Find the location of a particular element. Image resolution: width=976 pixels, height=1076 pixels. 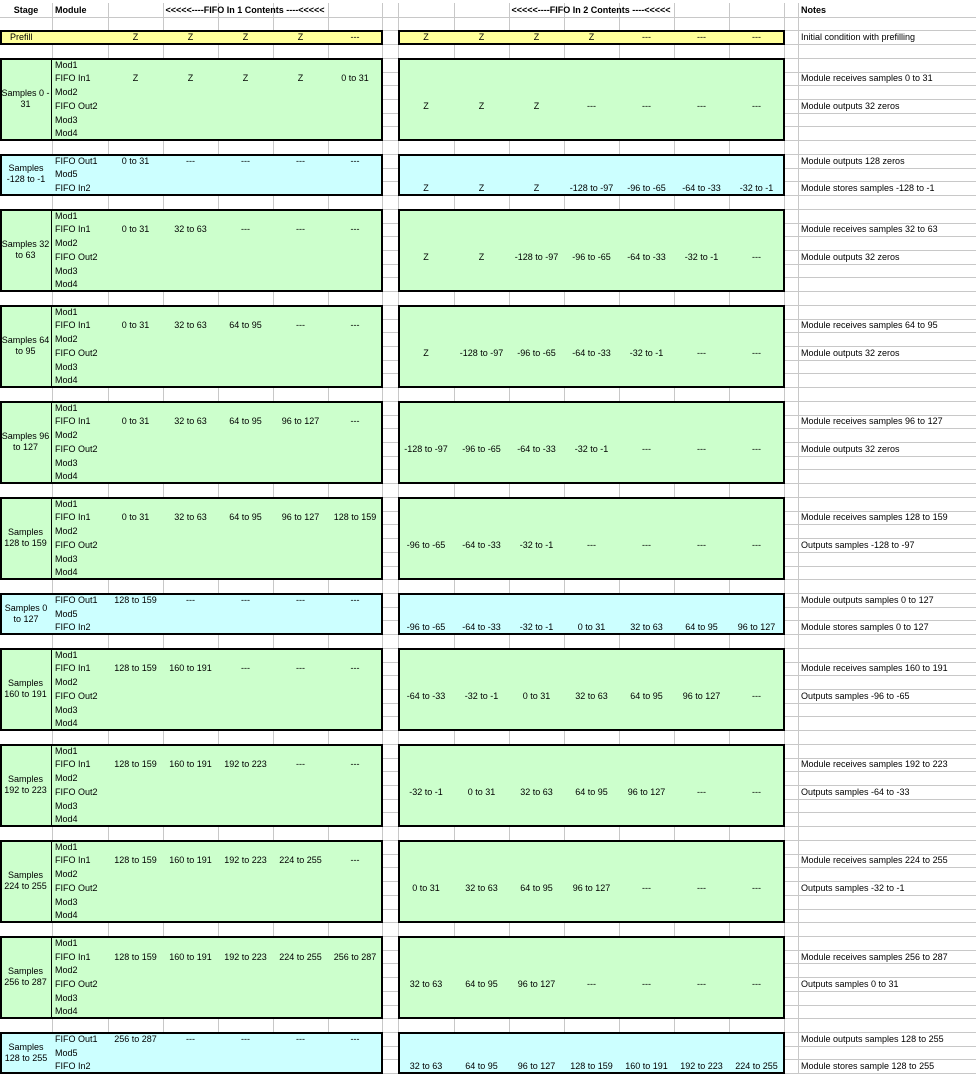

fifo2-cell: -96 to -65 is located at coordinates (647, 189).